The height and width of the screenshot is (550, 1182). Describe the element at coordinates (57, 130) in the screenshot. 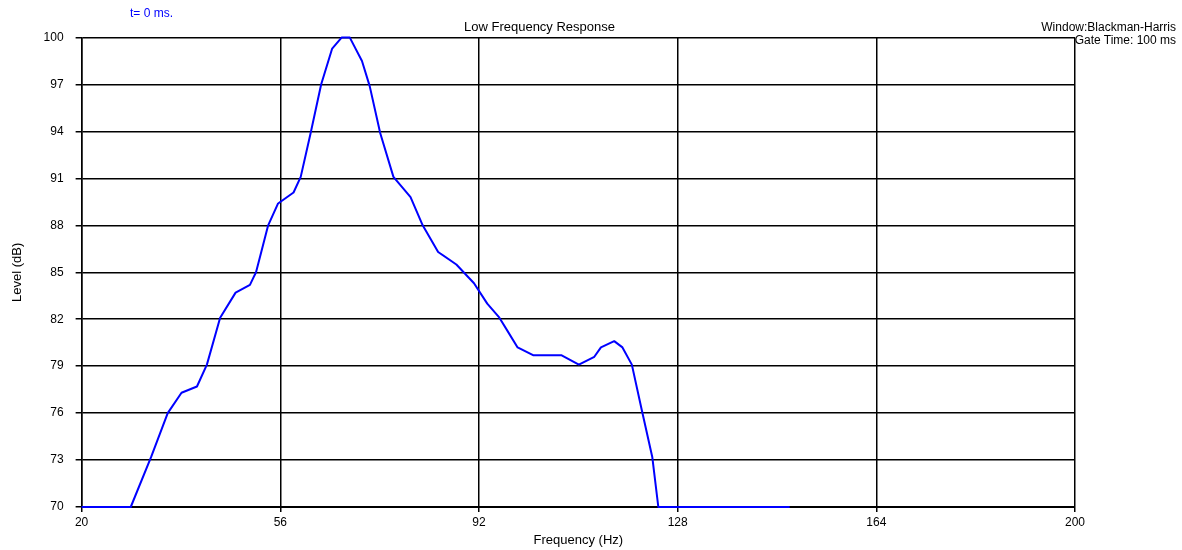

I see `y-tick-label: 94` at that location.